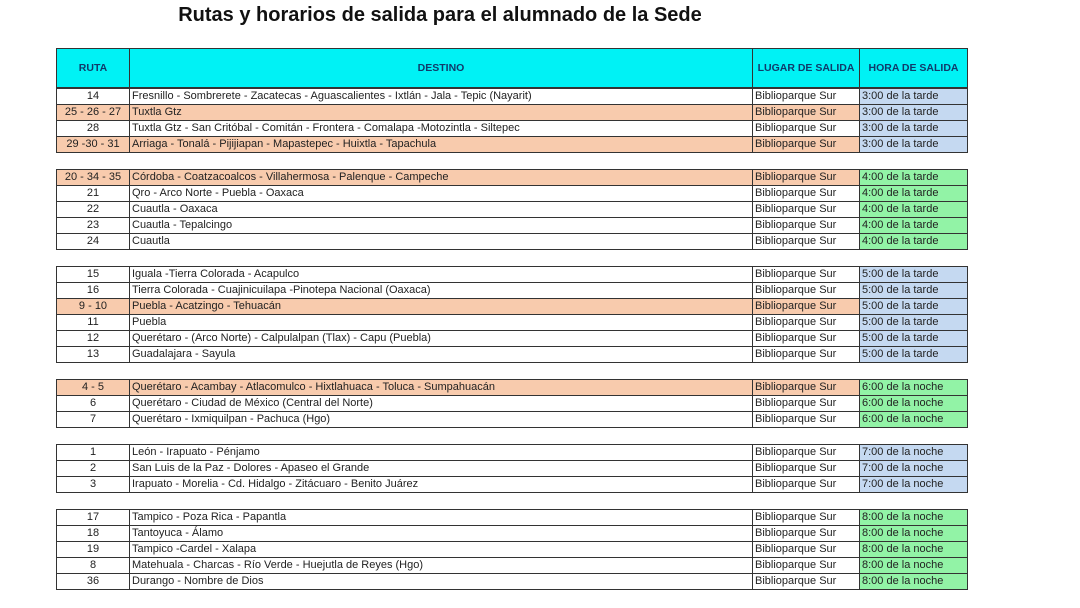  I want to click on header-hora: HORA DE SALIDA, so click(913, 68).